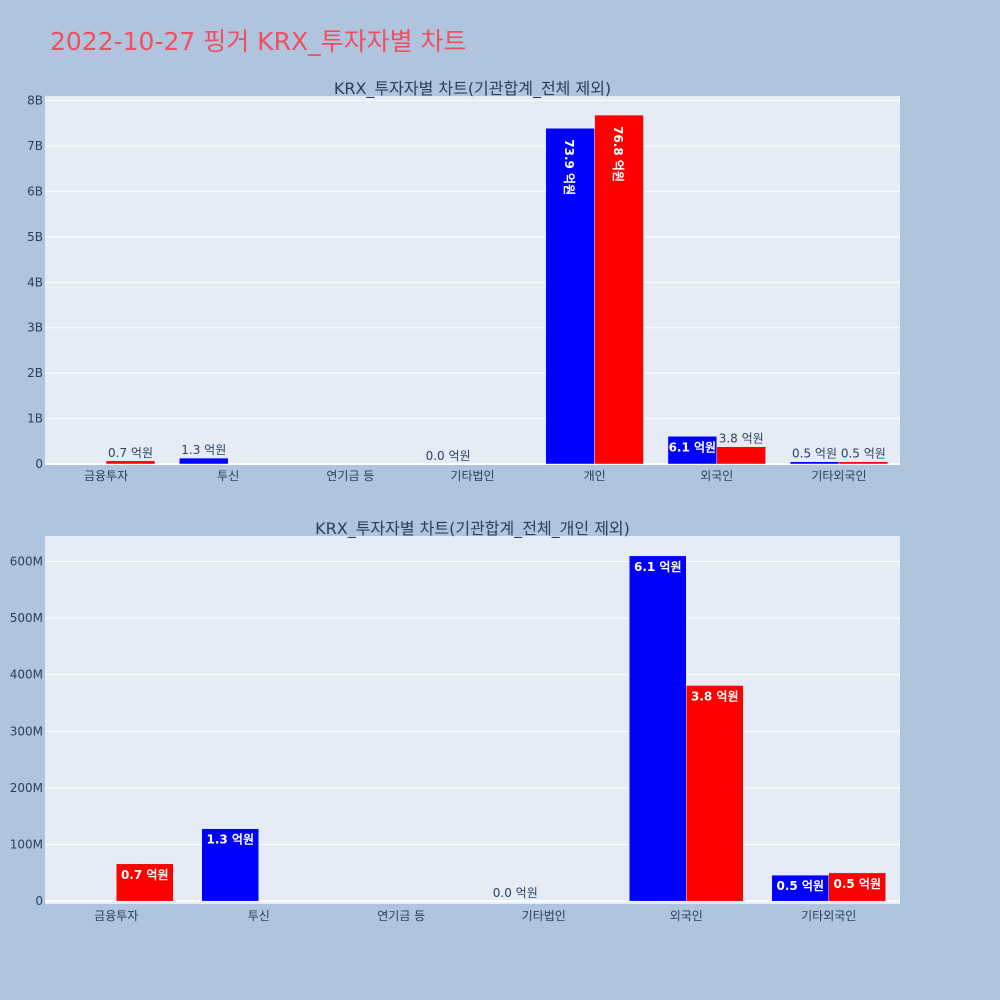  What do you see at coordinates (618, 154) in the screenshot?
I see `data-label: 76.8 억원` at bounding box center [618, 154].